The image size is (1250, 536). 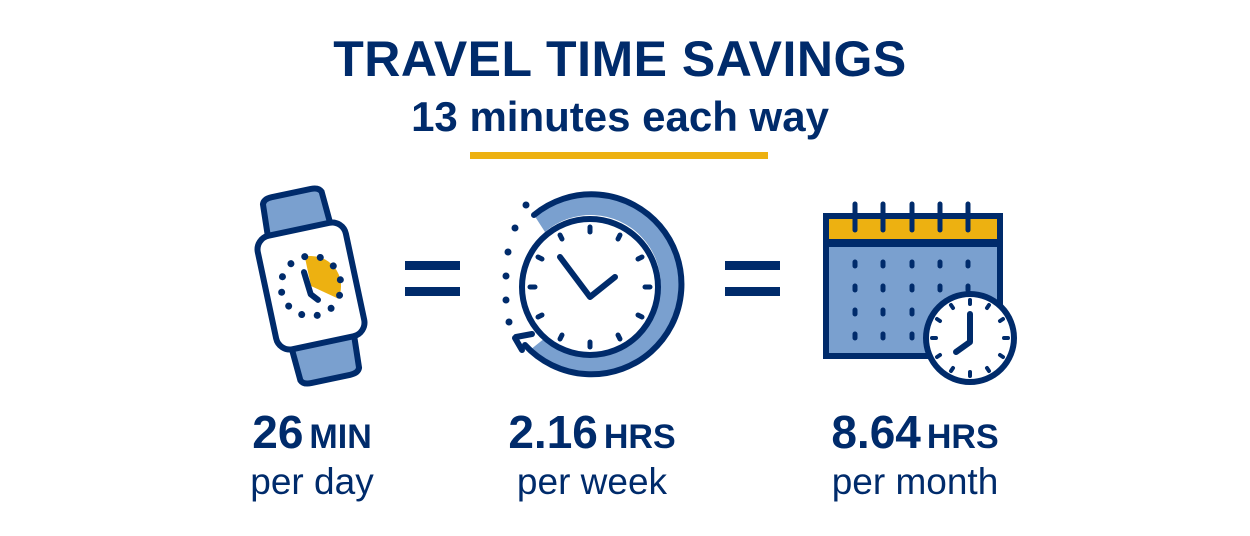 I want to click on stat-per-week: 2.16 HRS per week, so click(x=592, y=455).